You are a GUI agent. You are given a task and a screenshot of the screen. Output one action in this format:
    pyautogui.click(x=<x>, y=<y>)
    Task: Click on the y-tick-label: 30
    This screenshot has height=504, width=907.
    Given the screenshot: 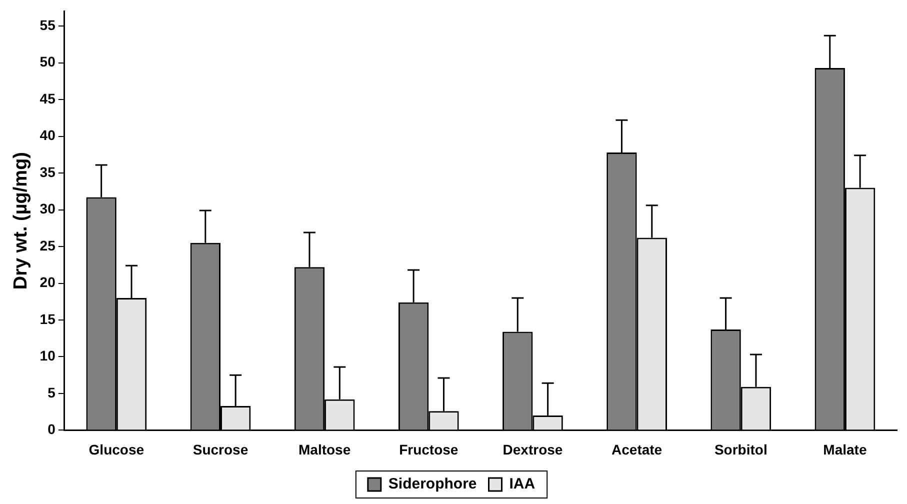 What is the action you would take?
    pyautogui.click(x=48, y=208)
    